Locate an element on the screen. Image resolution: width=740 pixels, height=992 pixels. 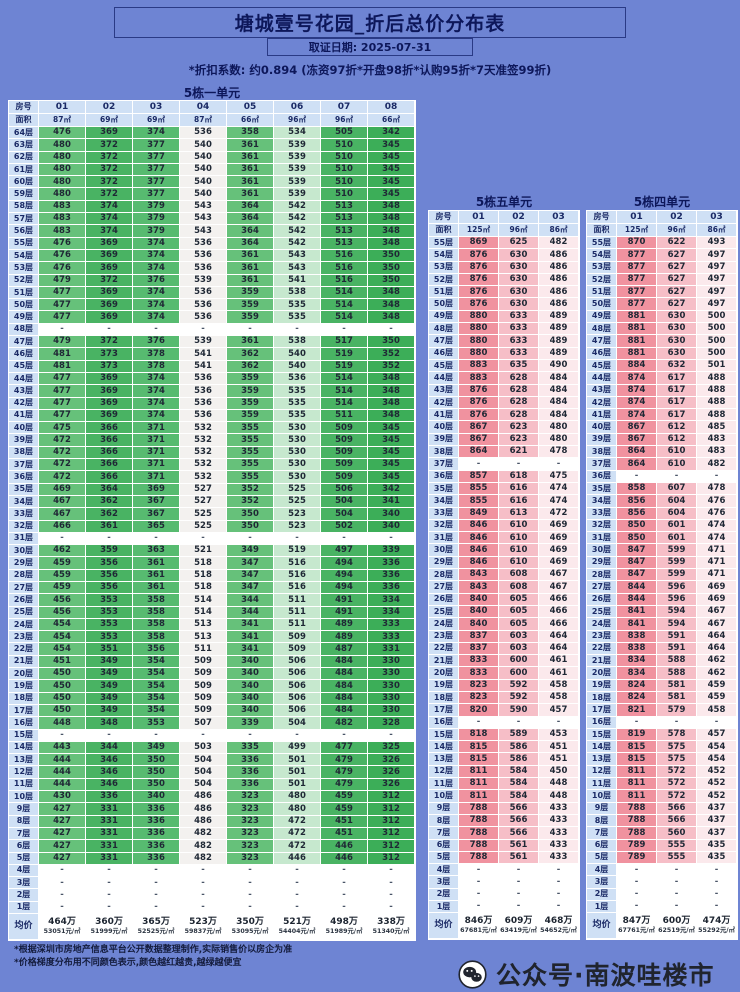
price-cell: 450 is located at coordinates (62, 698).